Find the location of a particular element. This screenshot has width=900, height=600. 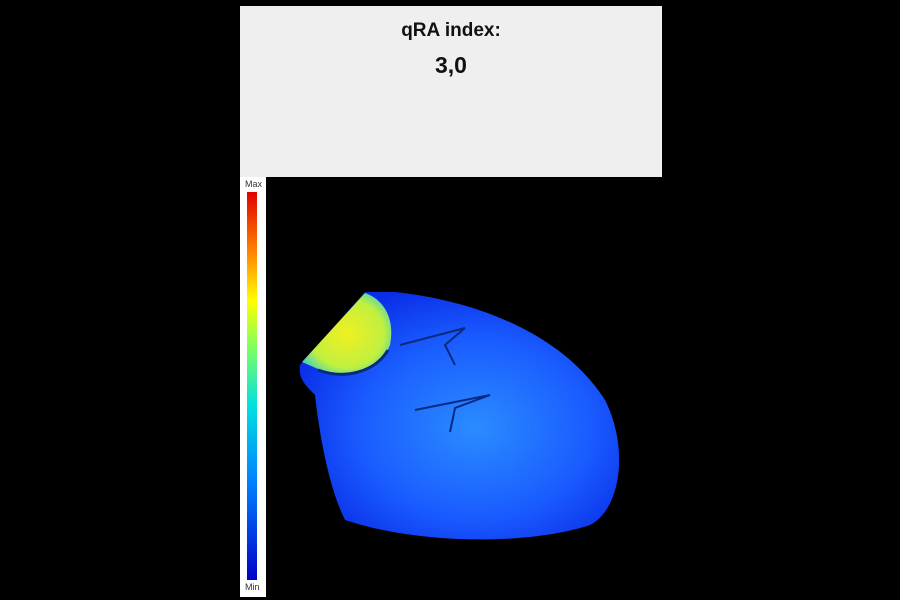

colorbar is located at coordinates (252, 386).